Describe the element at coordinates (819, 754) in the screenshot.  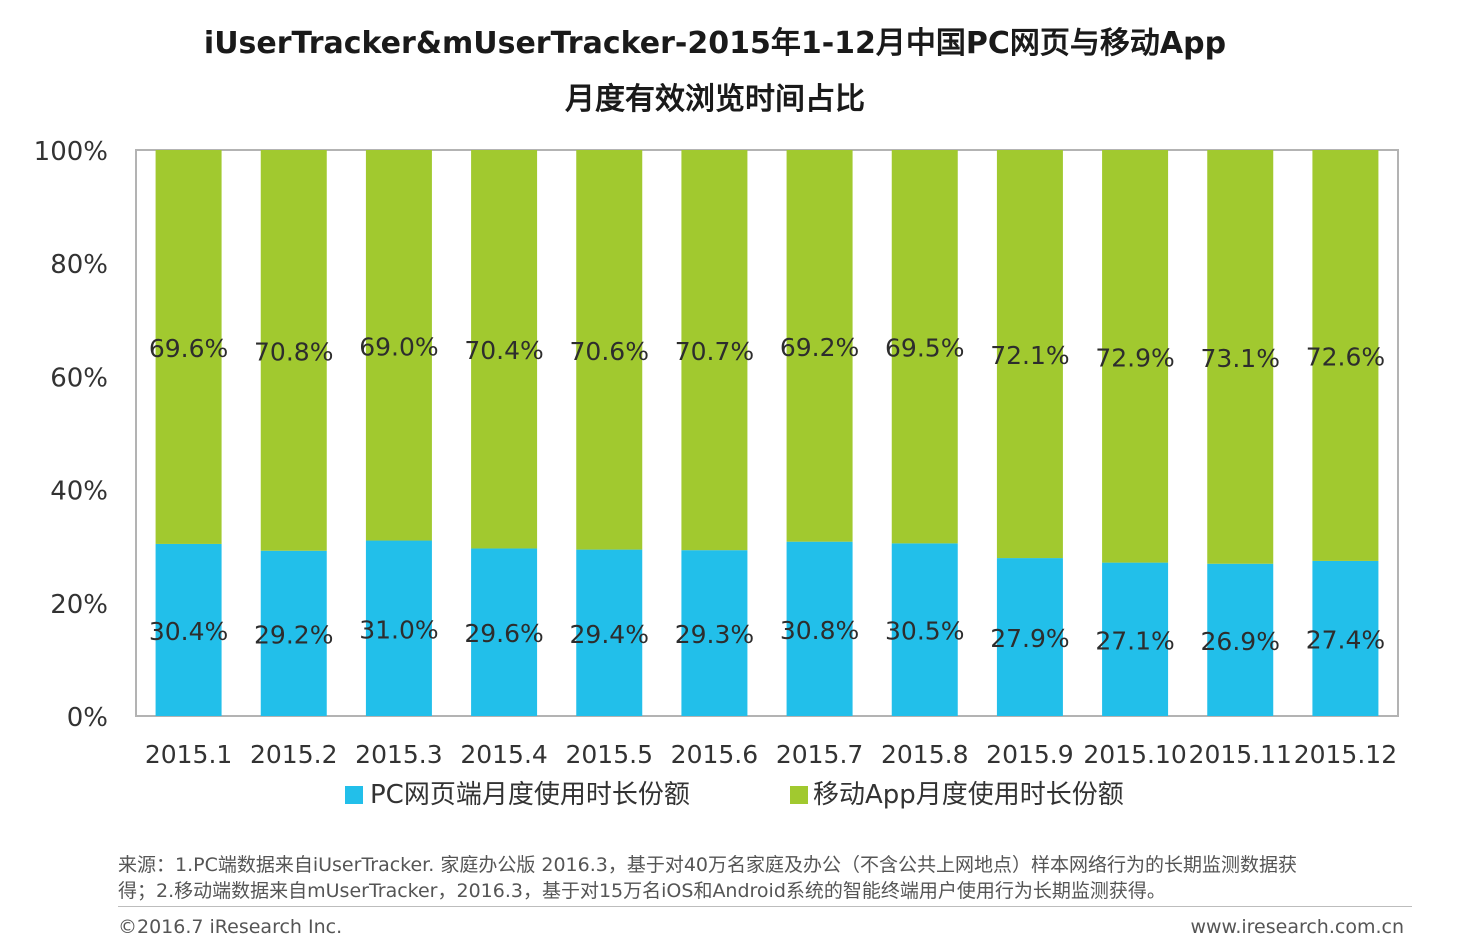
I see `x-tick-label: 2015.7` at that location.